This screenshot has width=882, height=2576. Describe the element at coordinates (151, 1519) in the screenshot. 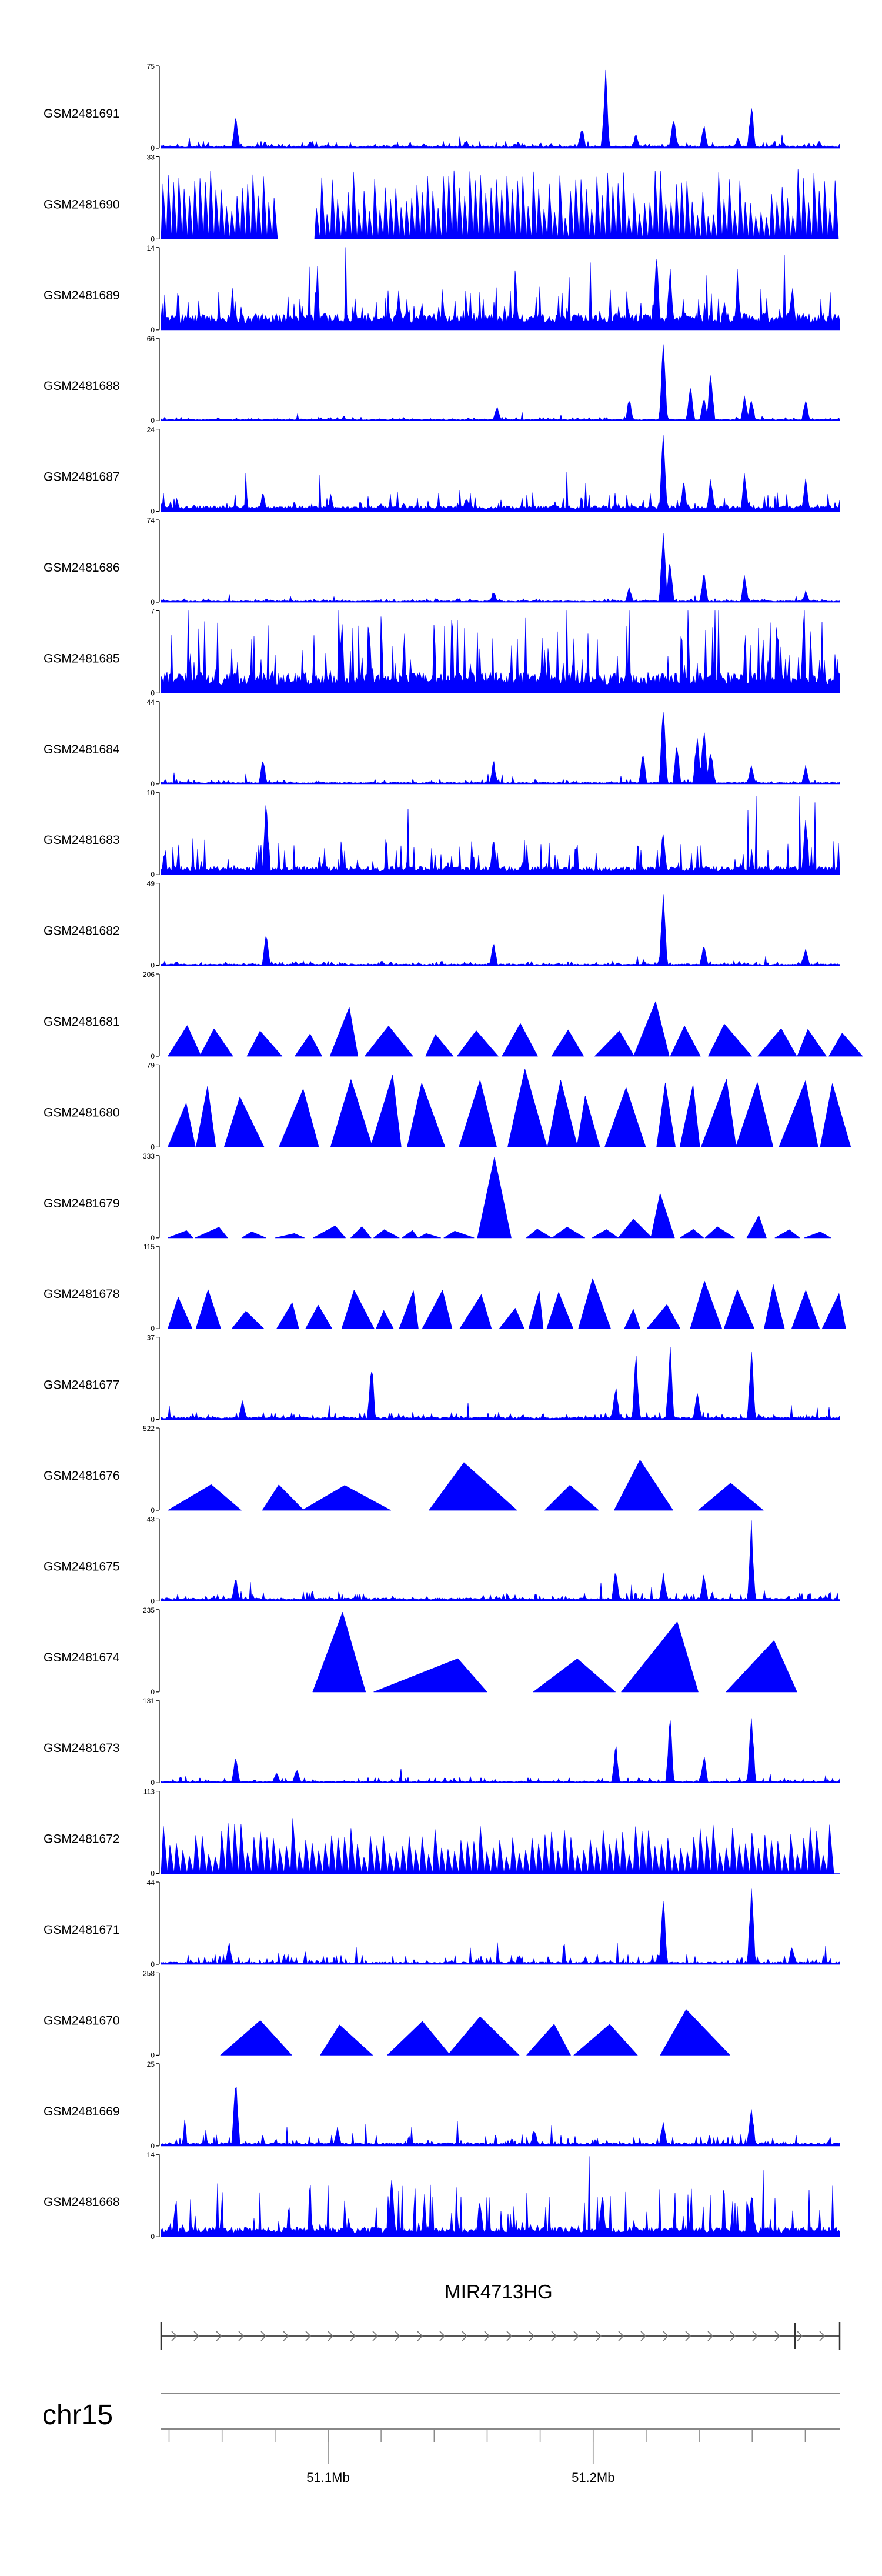

I see `y-max-label: 43` at that location.